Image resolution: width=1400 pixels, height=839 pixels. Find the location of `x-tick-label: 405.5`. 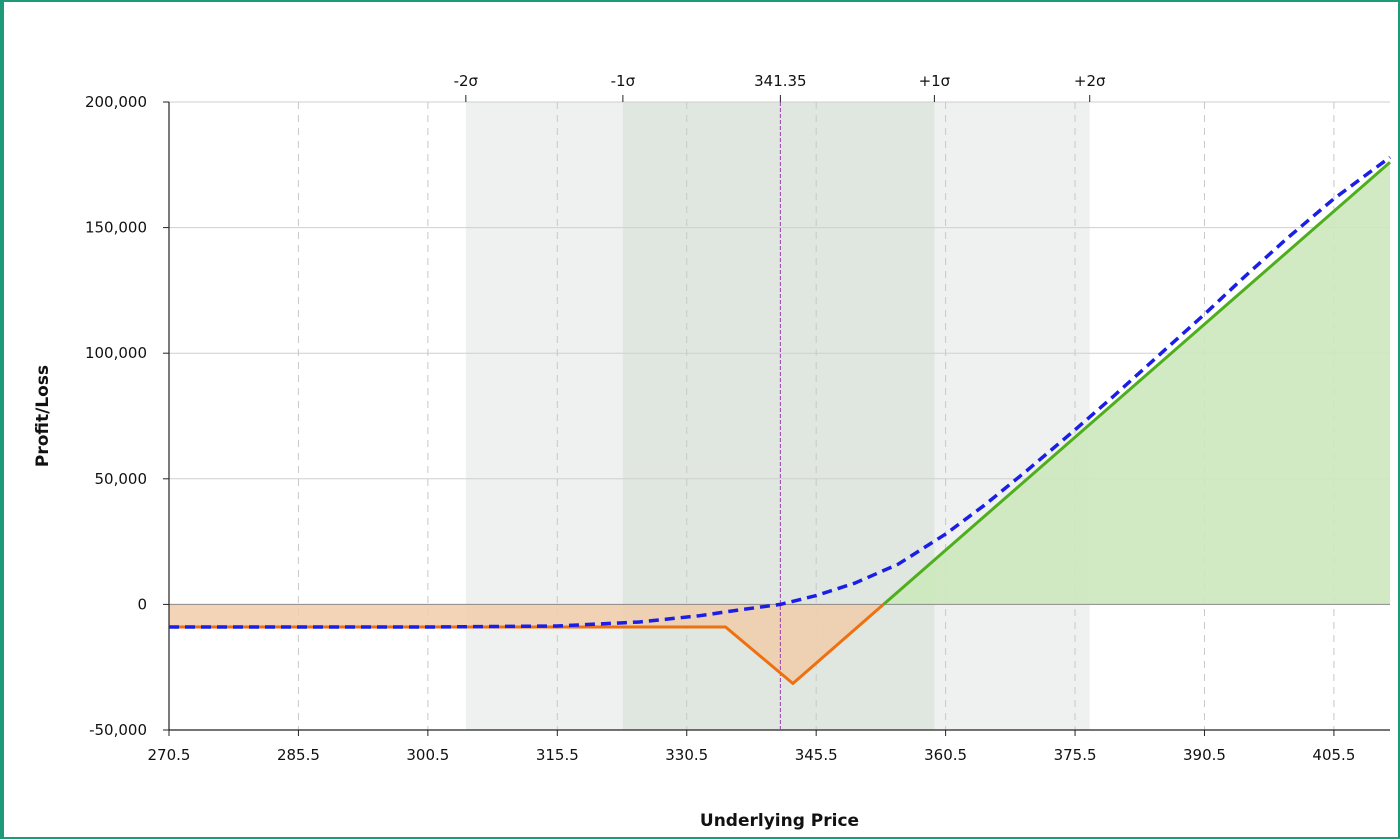

x-tick-label: 405.5 is located at coordinates (1333, 755).